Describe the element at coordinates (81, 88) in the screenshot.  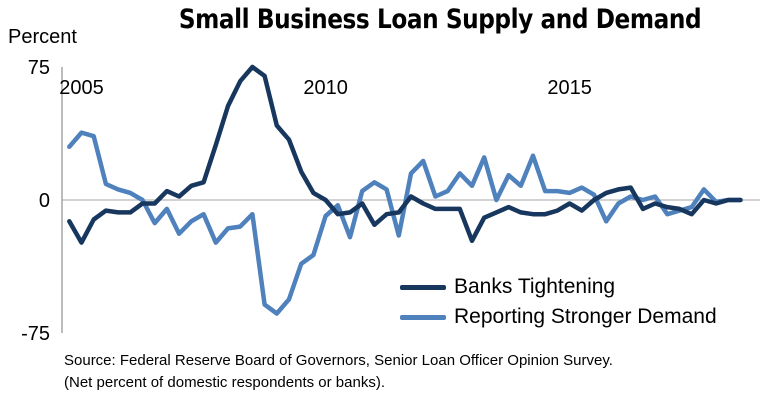
I see `x-tick-label: 2005` at that location.